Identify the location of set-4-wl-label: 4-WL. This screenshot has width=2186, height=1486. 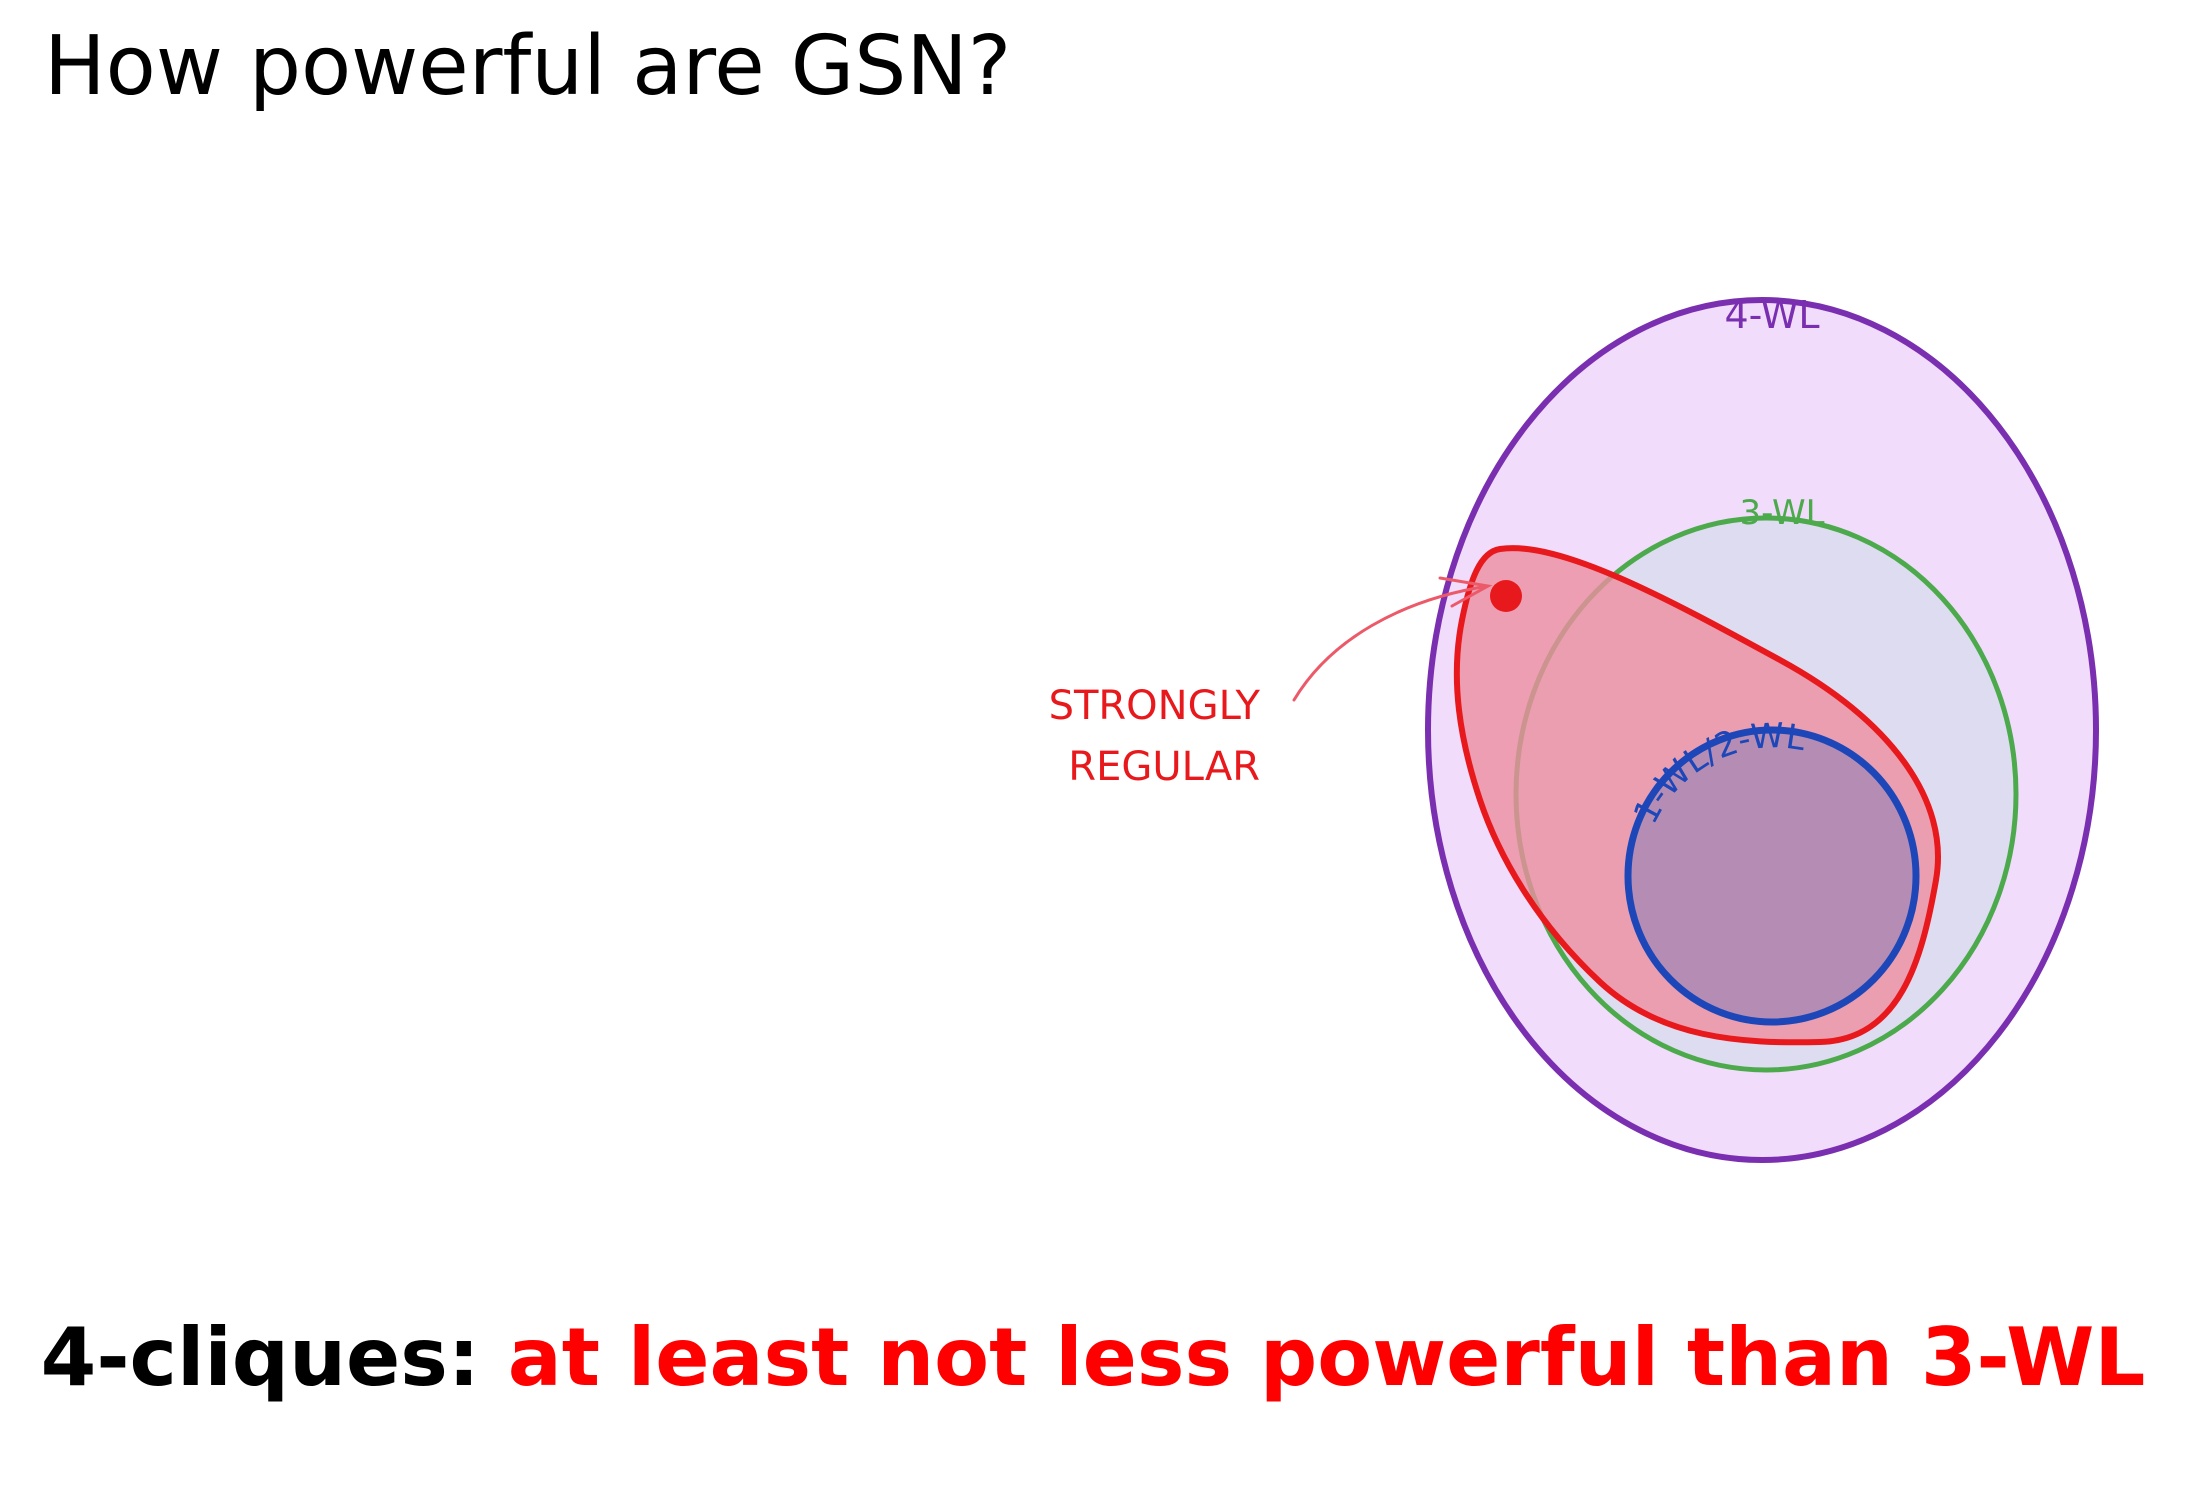
(1771, 315).